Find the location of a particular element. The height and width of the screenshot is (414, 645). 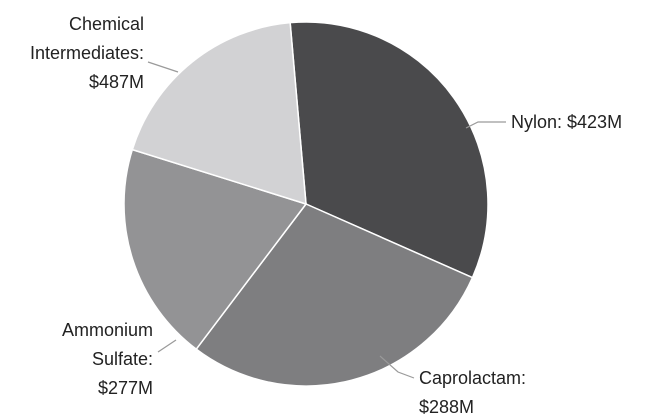

slice-label-ammonium-sulfate: Ammonium Sulfate: $277M is located at coordinates (107, 359).